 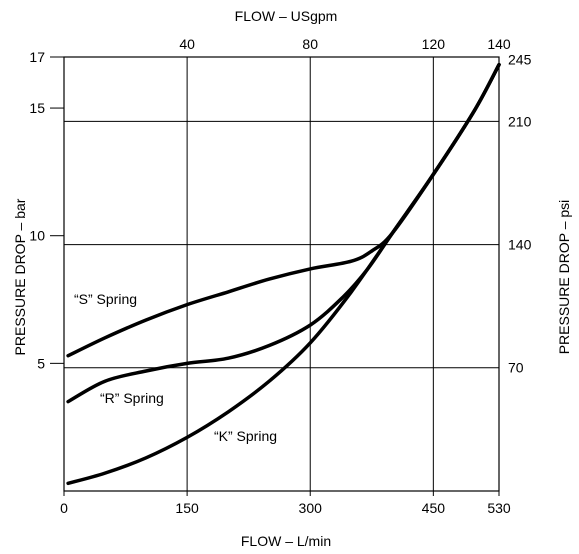 I want to click on right-axis-title: PRESSURE DROP – psi, so click(x=564, y=277).